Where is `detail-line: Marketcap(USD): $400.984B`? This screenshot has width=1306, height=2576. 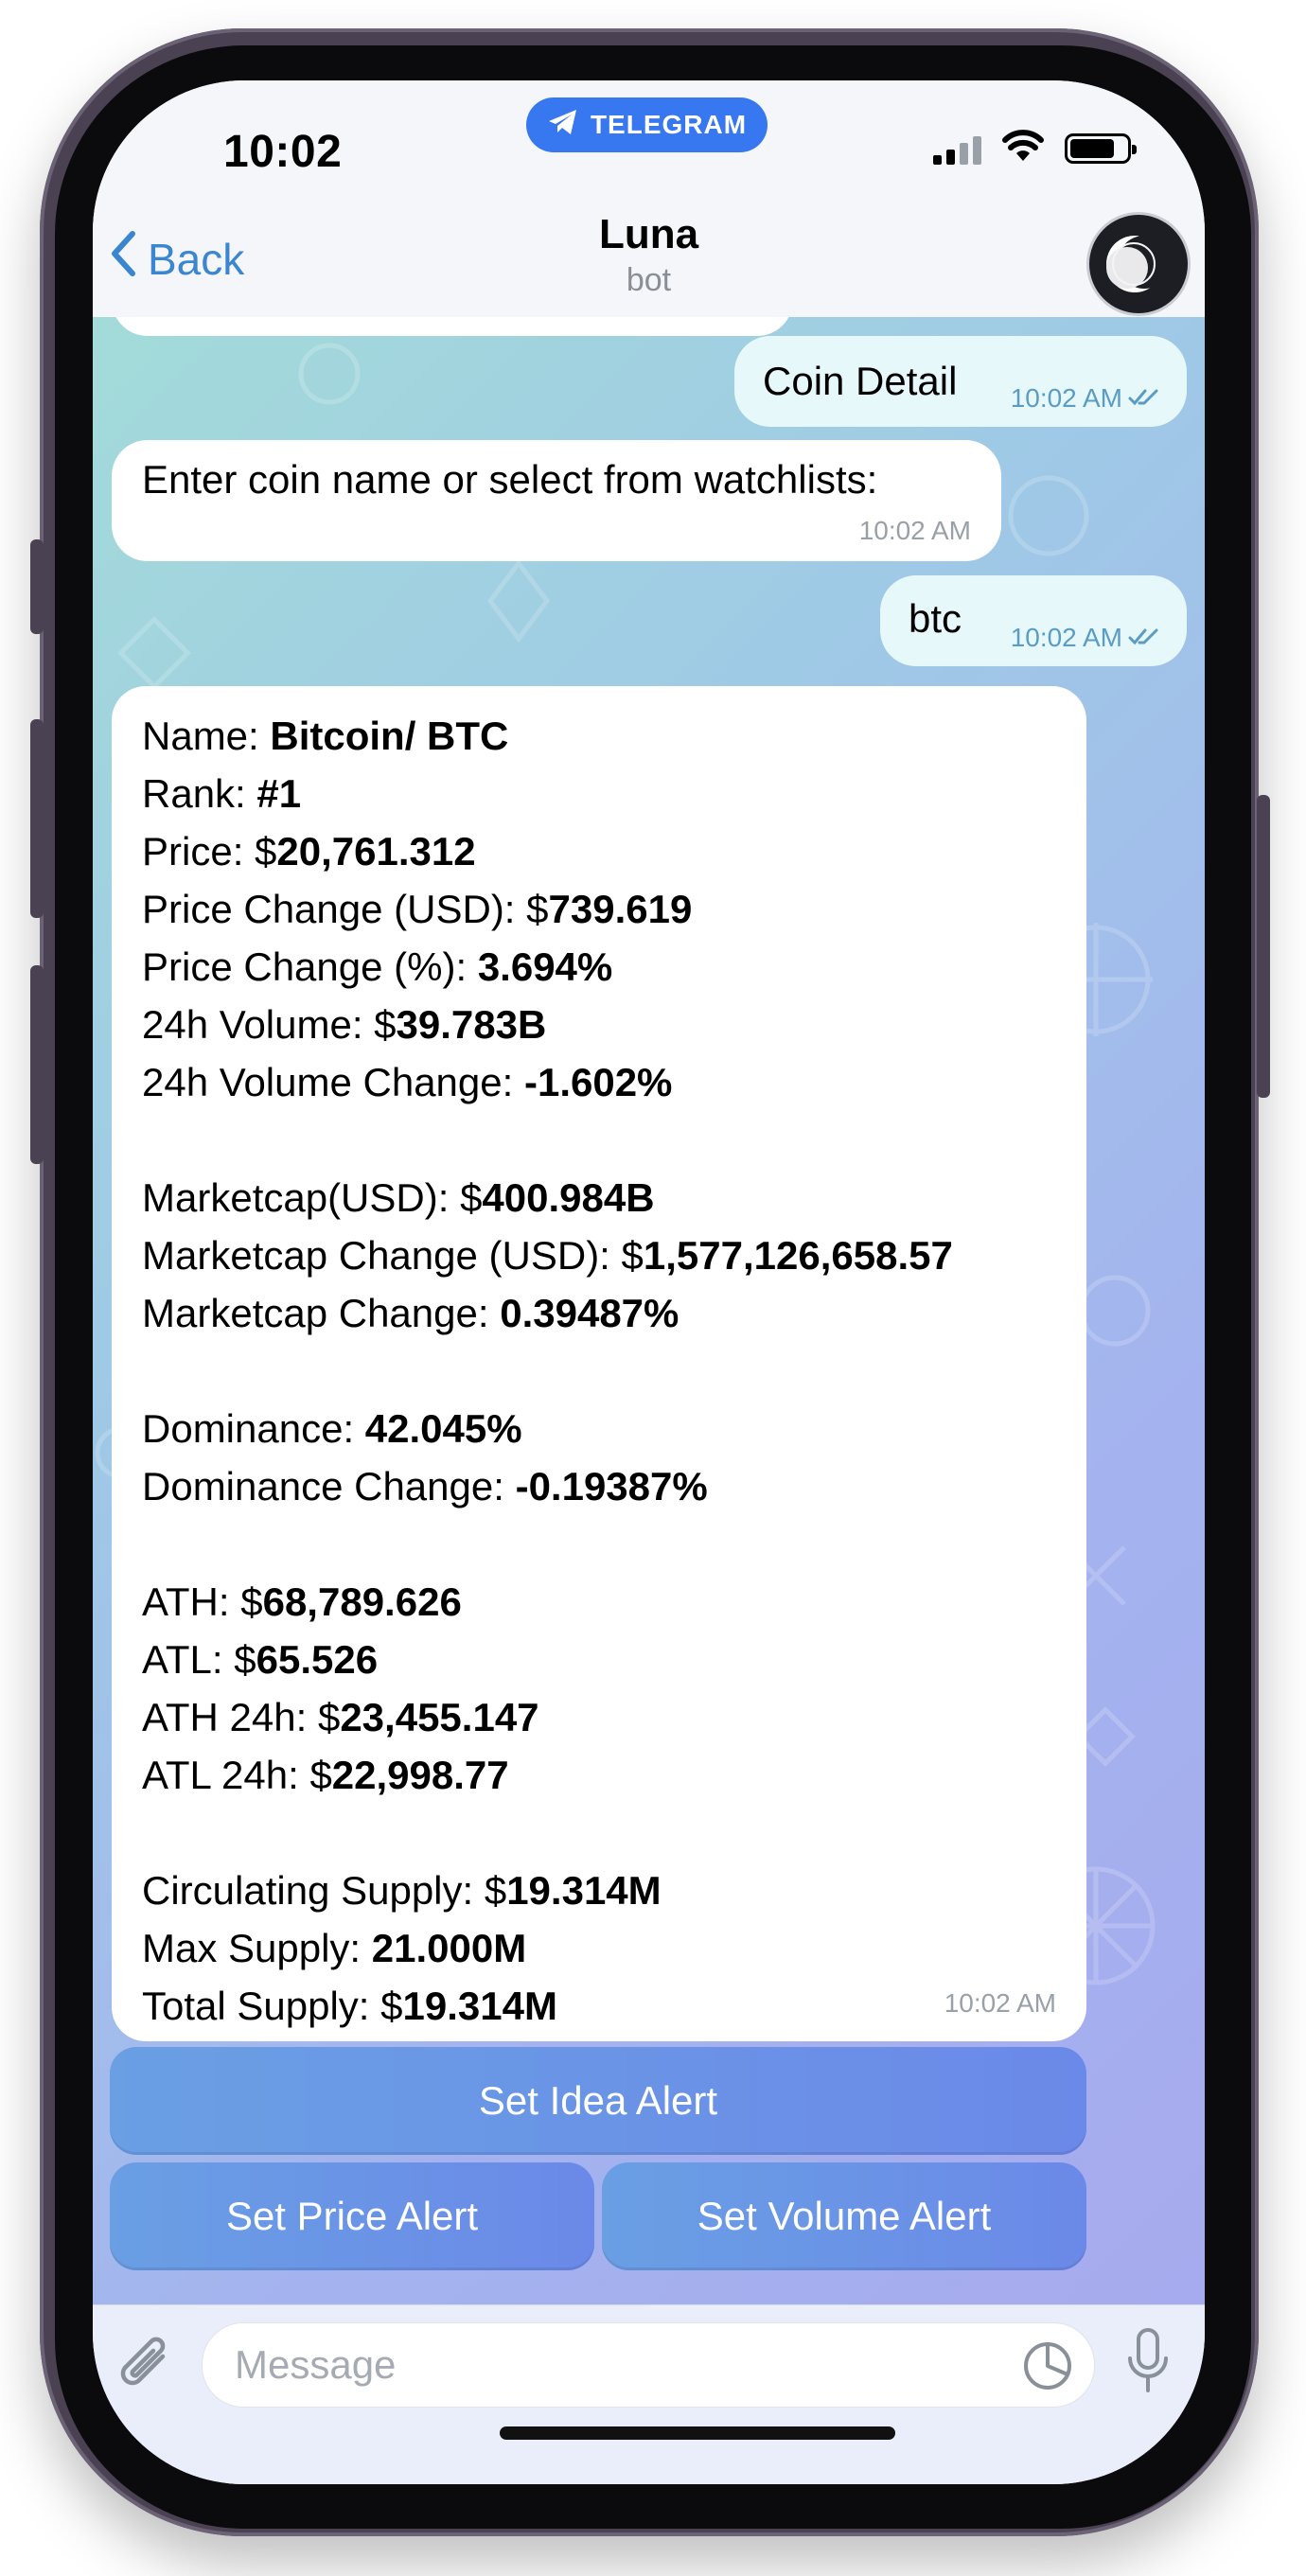 detail-line: Marketcap(USD): $400.984B is located at coordinates (547, 1197).